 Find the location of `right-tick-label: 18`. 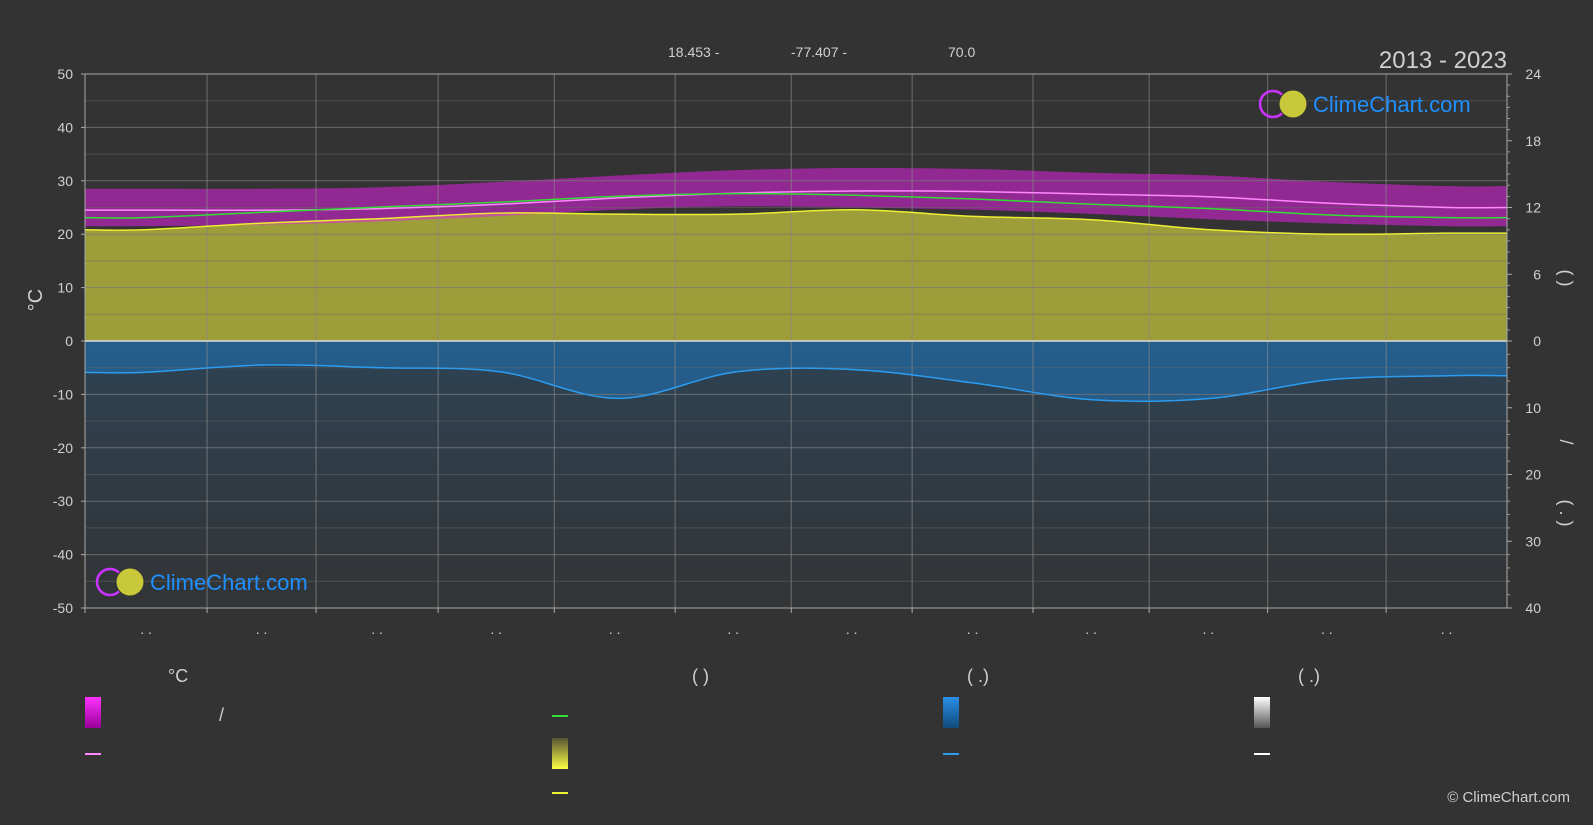

right-tick-label: 18 is located at coordinates (1533, 141).